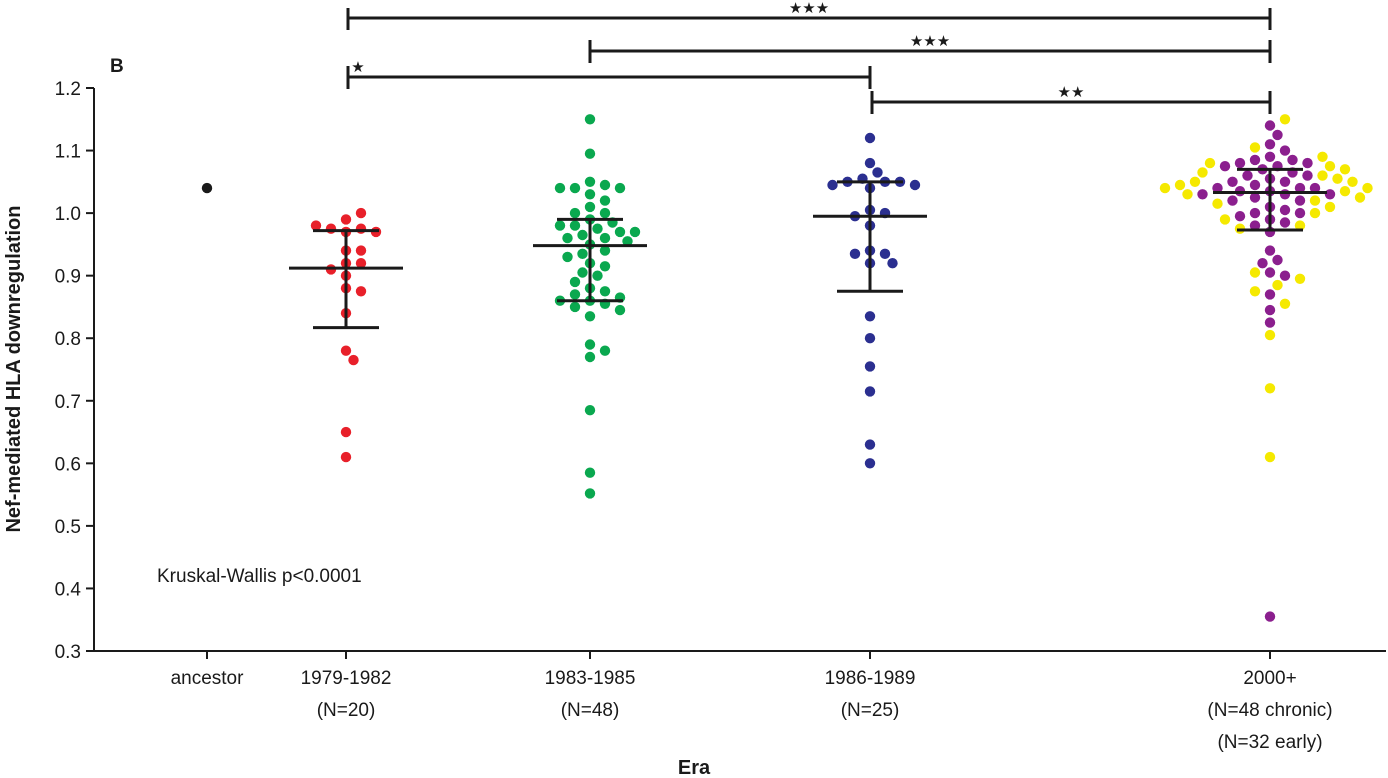  Describe the element at coordinates (68, 402) in the screenshot. I see `y-tick-label: 0.7` at that location.